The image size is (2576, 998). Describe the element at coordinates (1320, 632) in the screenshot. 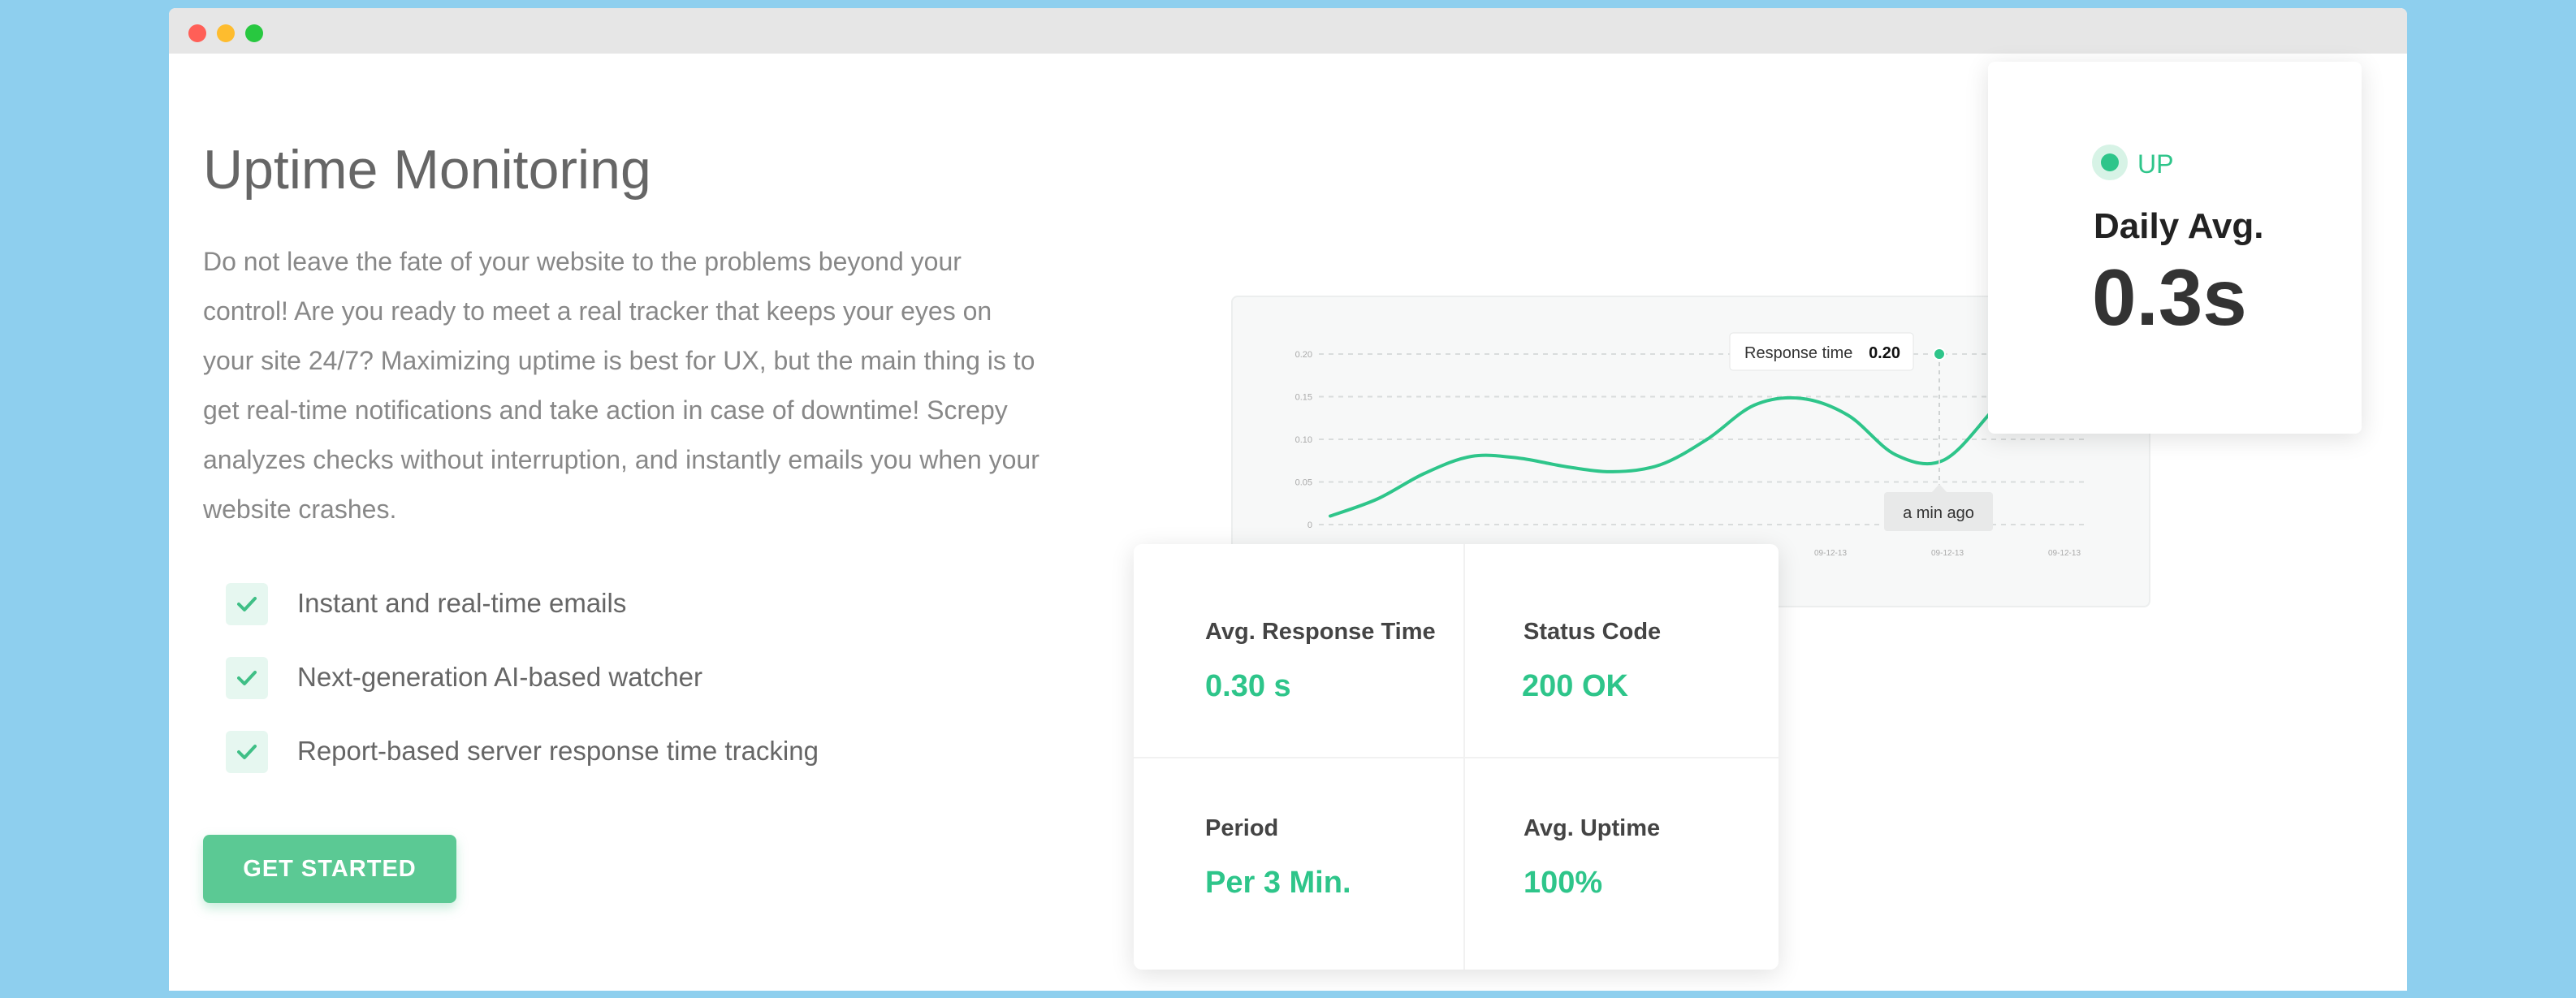

I see `avg-response-time-label: Avg. Response Time` at that location.